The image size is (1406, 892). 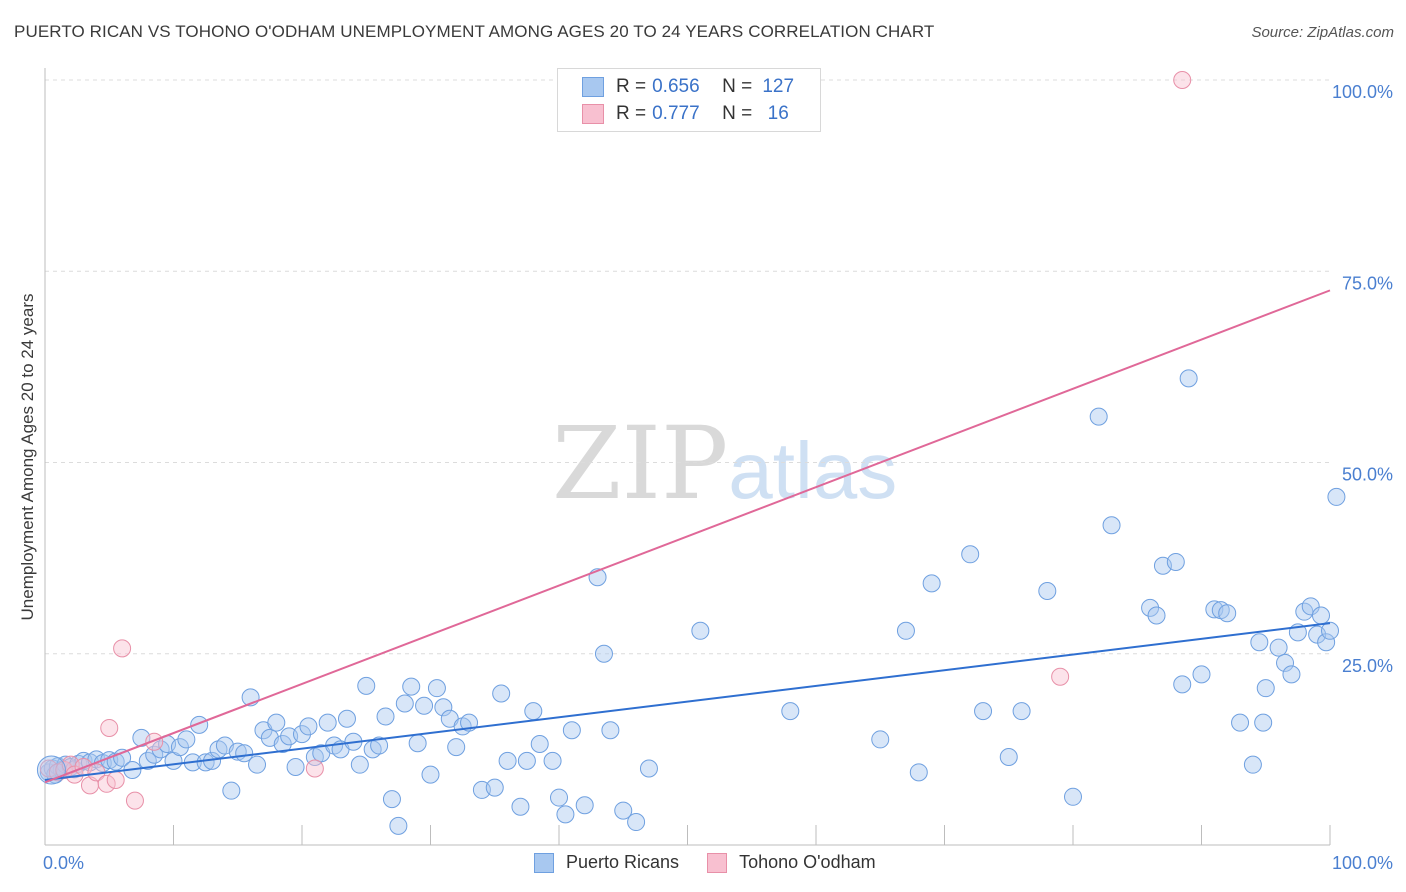 I want to click on legend-r-value: 0.777, so click(x=676, y=113).